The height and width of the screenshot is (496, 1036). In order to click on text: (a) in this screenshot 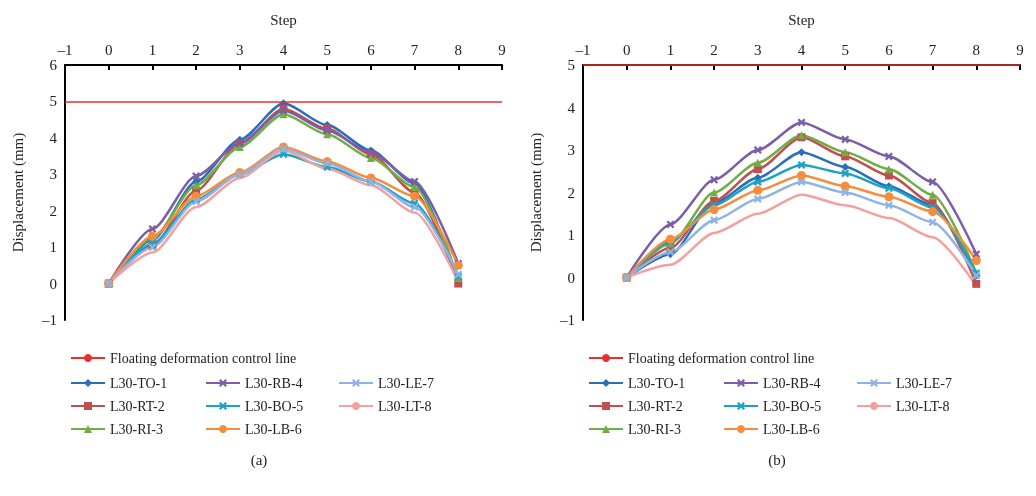, I will do `click(259, 460)`.